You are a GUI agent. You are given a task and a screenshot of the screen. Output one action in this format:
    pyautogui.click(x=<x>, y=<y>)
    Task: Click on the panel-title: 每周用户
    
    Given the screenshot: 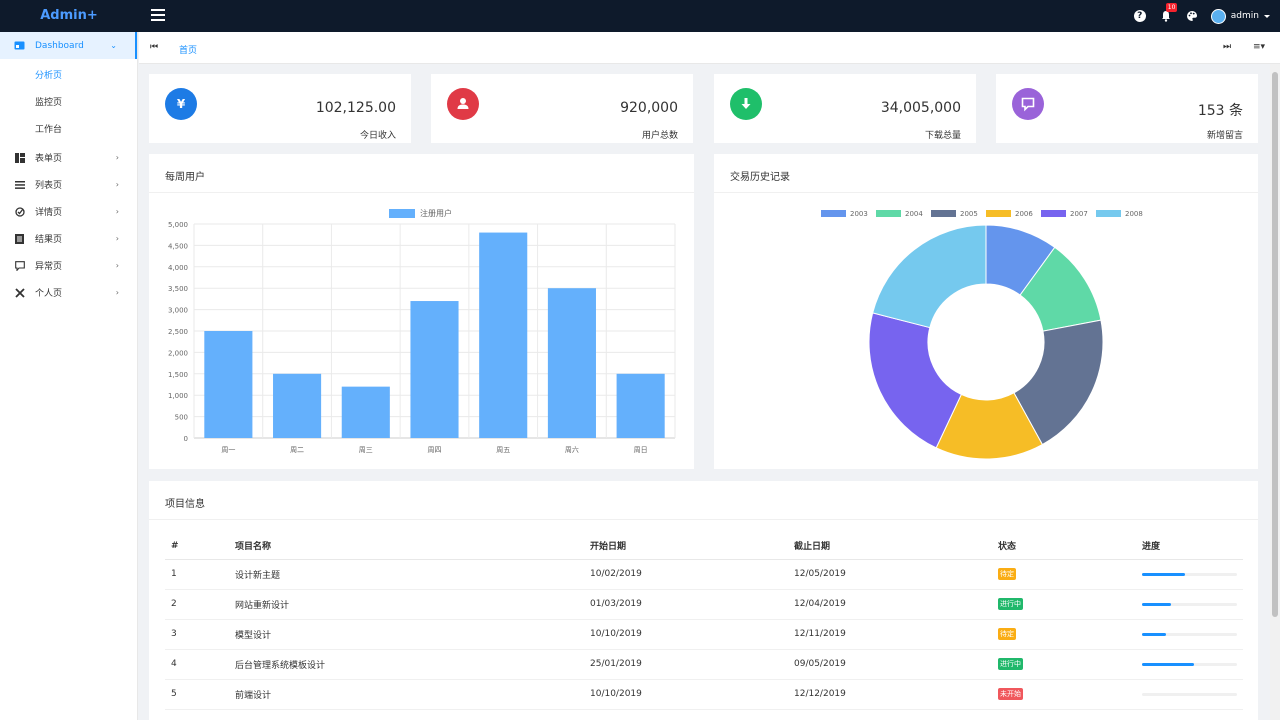 What is the action you would take?
    pyautogui.click(x=185, y=177)
    